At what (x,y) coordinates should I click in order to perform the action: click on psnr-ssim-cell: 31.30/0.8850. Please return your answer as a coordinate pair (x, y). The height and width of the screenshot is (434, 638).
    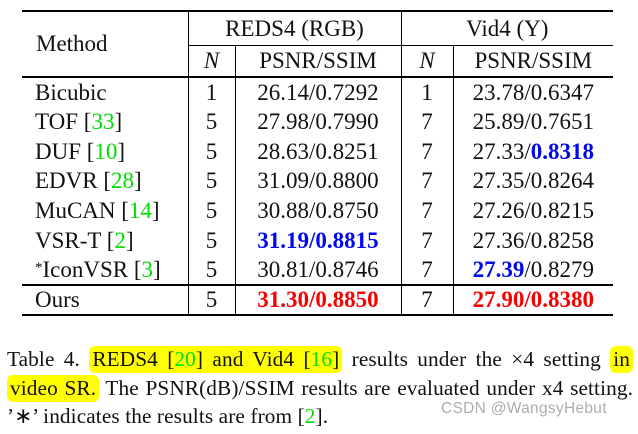
    Looking at the image, I should click on (317, 299).